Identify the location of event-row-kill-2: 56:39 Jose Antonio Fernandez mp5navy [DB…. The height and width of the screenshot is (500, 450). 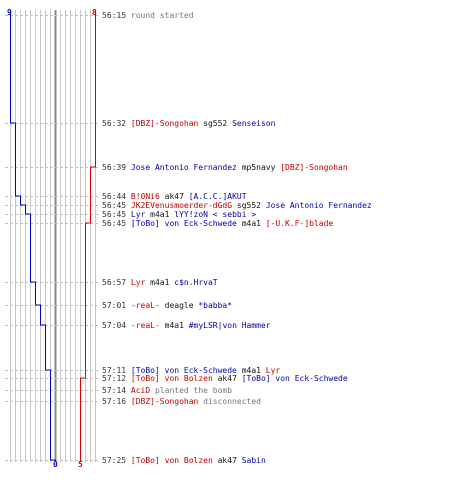
(225, 167).